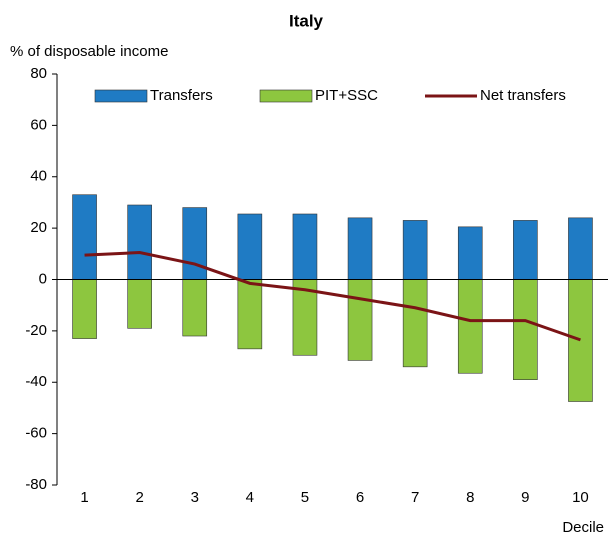 This screenshot has height=542, width=612. Describe the element at coordinates (583, 527) in the screenshot. I see `x-axis-label: Decile` at that location.